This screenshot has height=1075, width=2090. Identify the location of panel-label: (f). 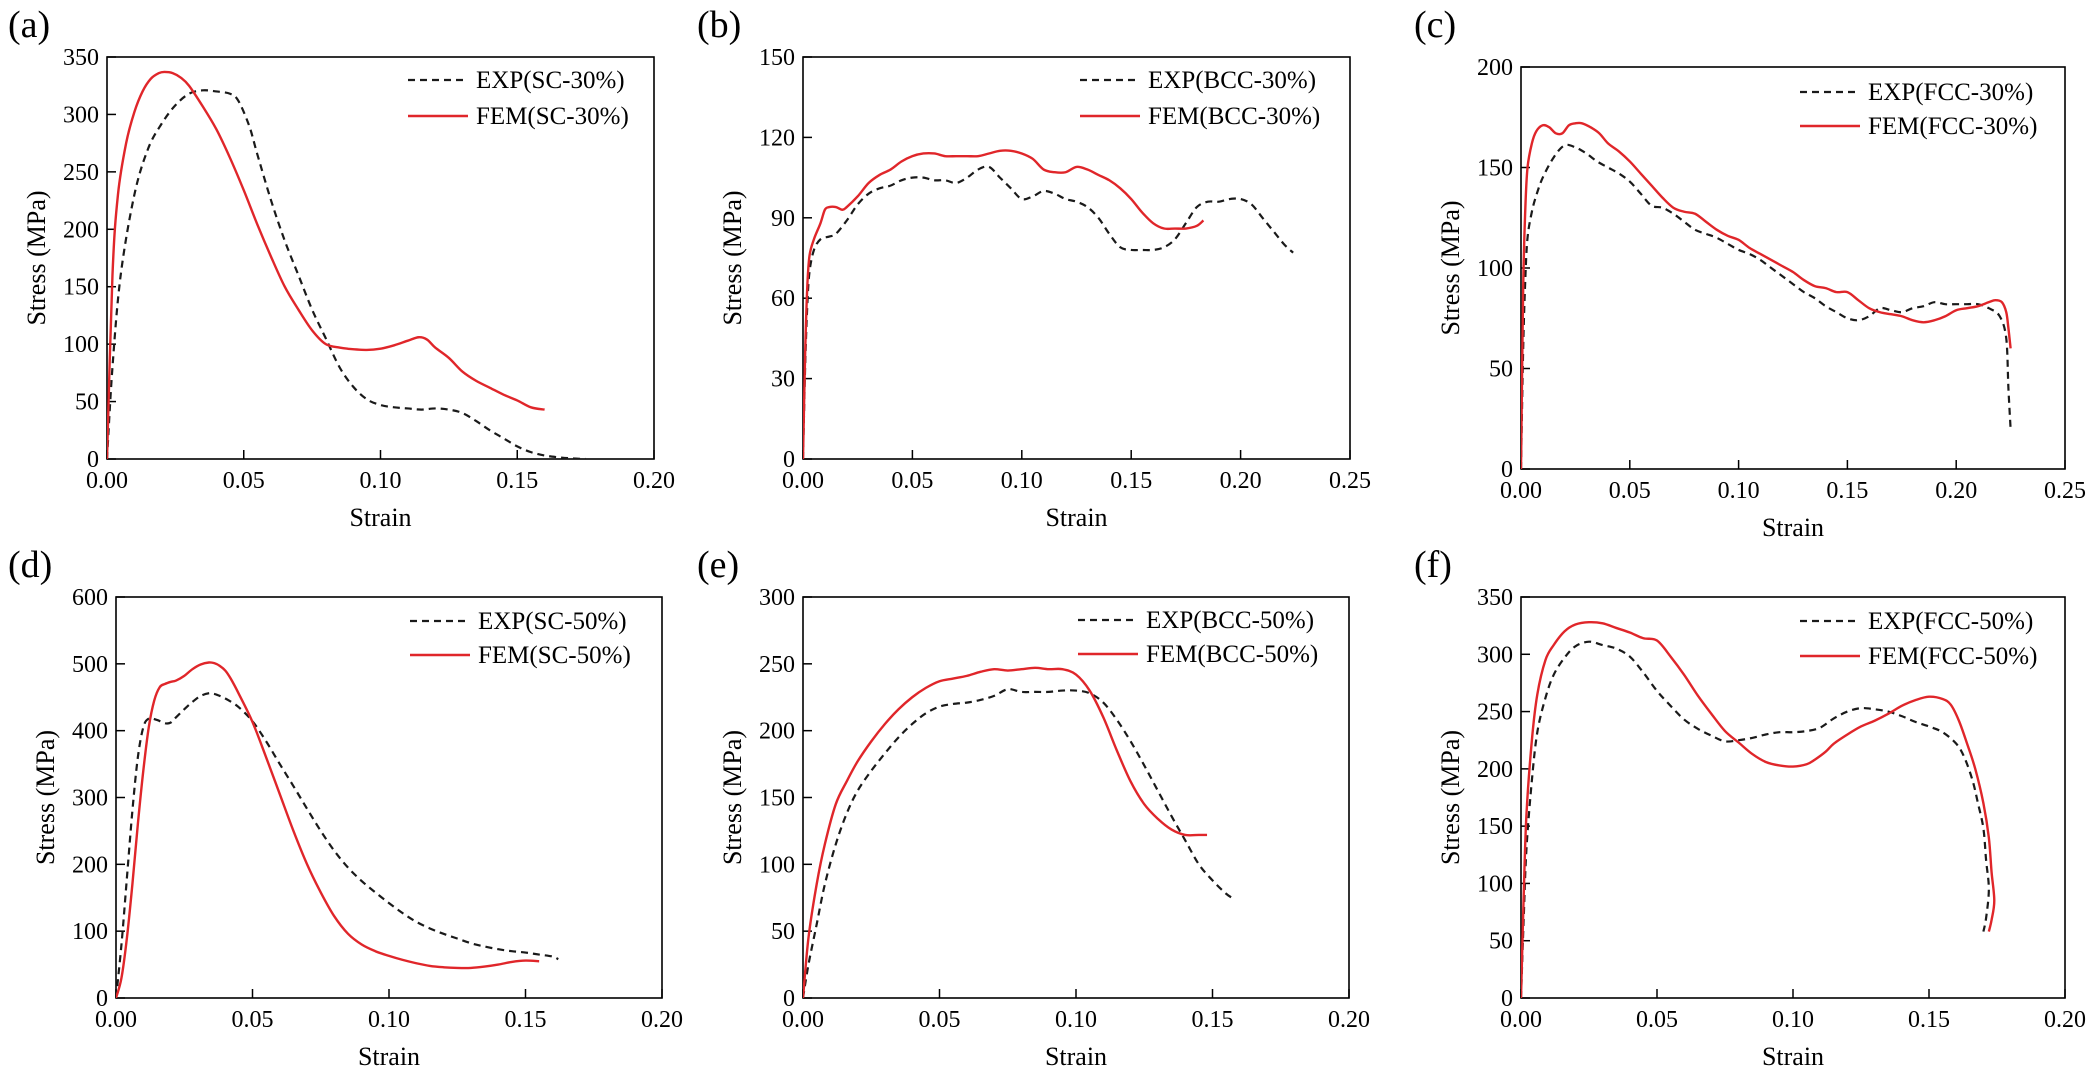
(1433, 565).